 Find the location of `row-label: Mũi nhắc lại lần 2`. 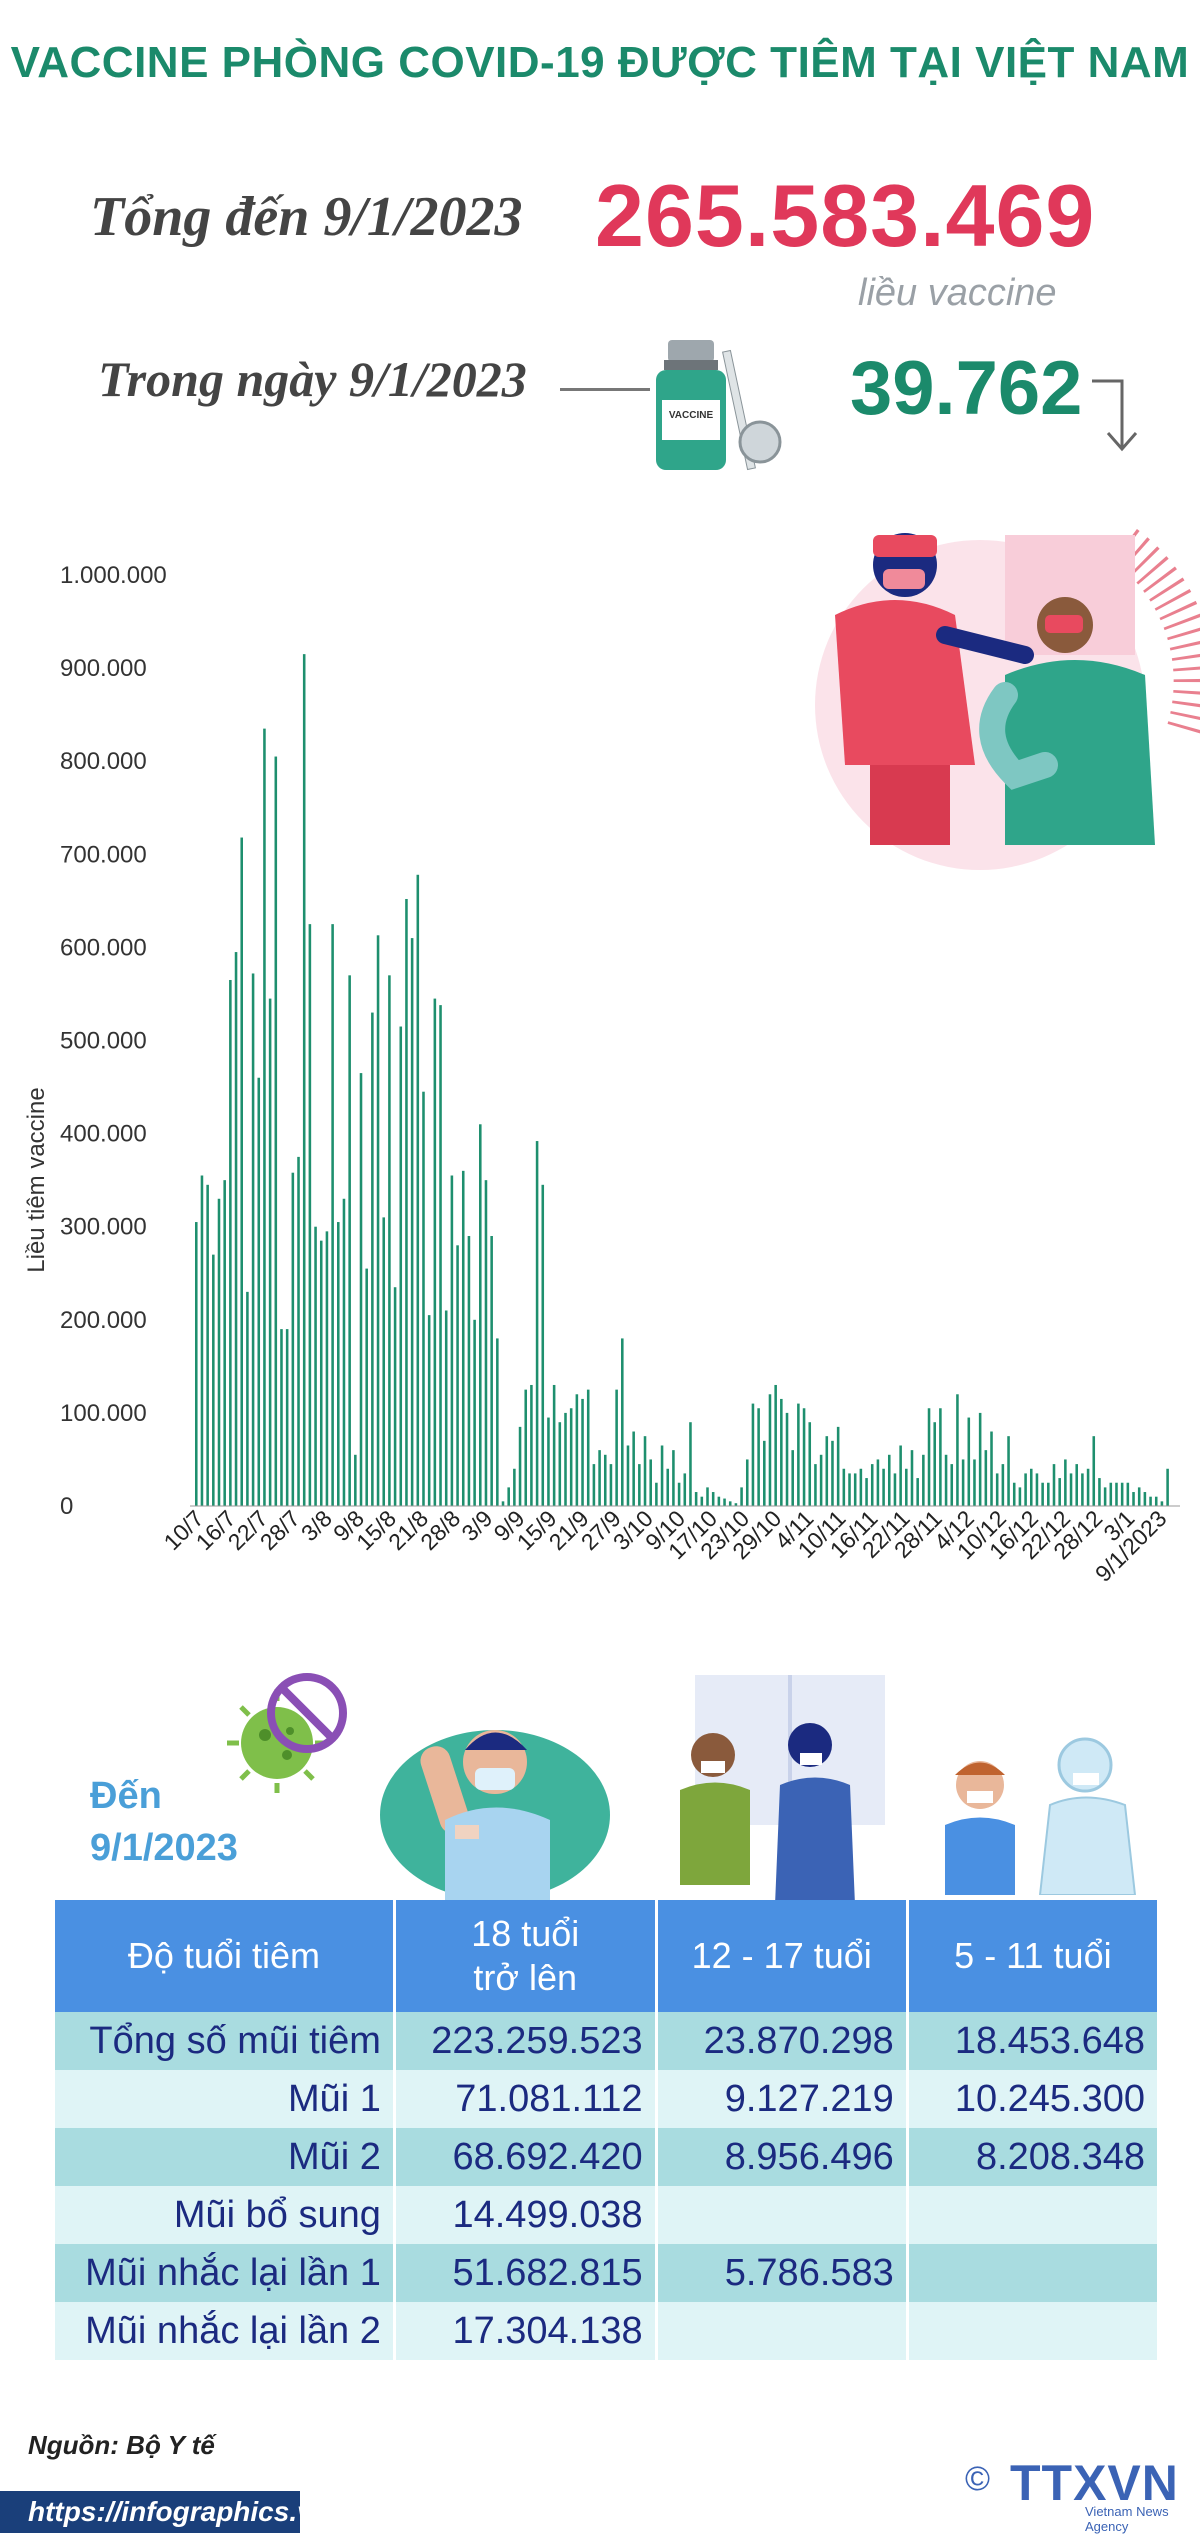

row-label: Mũi nhắc lại lần 2 is located at coordinates (224, 2331).